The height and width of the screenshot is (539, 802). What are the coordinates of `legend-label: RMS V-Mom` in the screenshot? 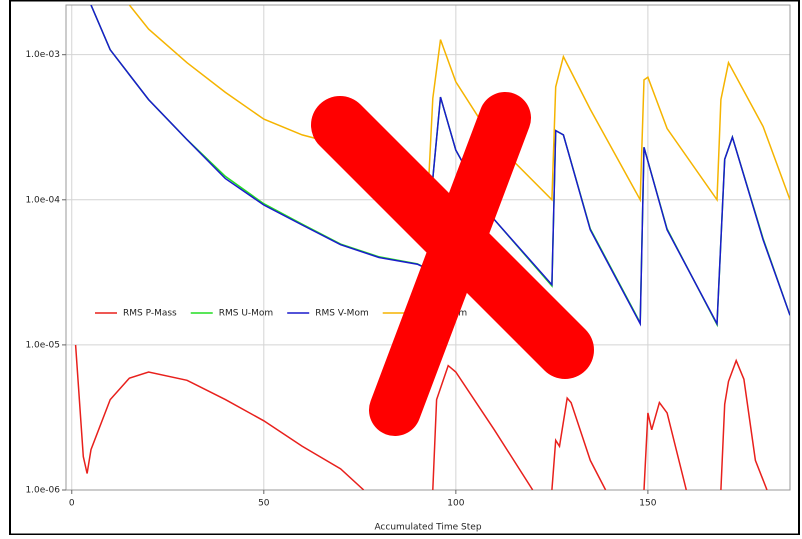 It's located at (342, 314).